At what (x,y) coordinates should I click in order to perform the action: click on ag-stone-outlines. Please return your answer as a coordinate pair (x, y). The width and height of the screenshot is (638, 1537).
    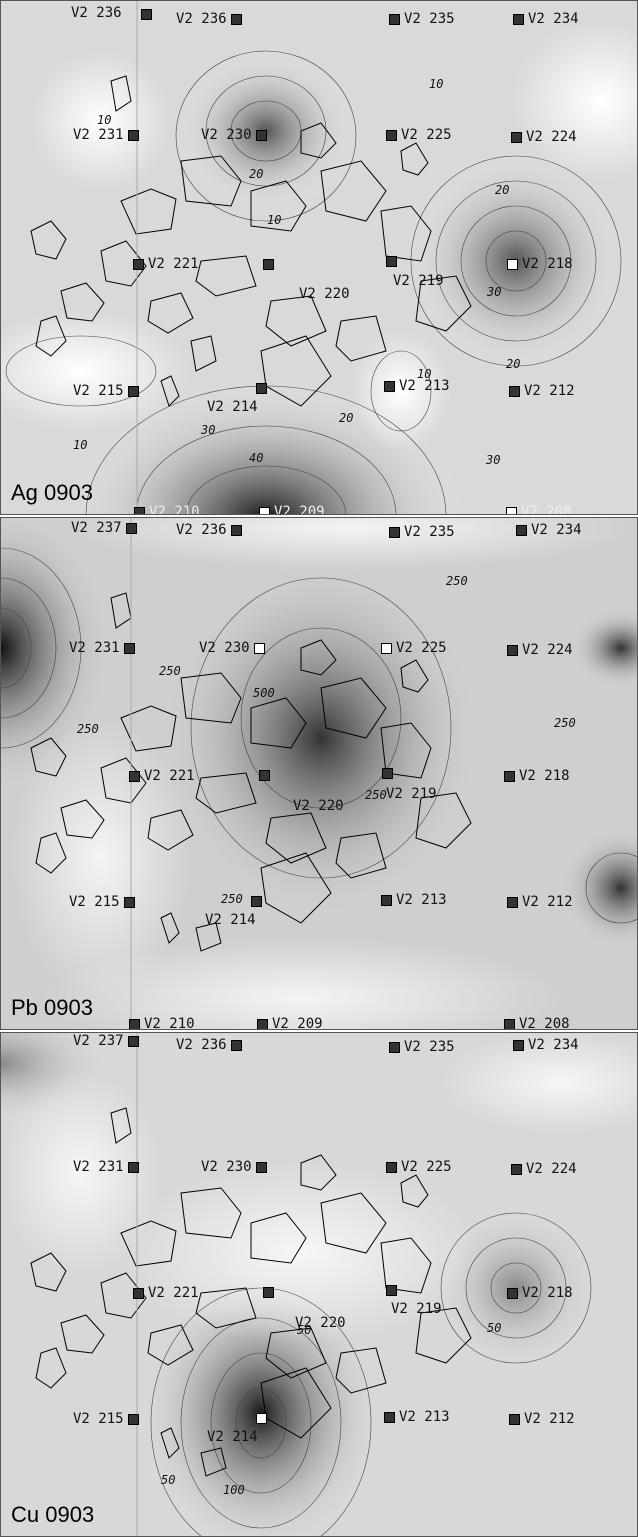
    Looking at the image, I should click on (251, 241).